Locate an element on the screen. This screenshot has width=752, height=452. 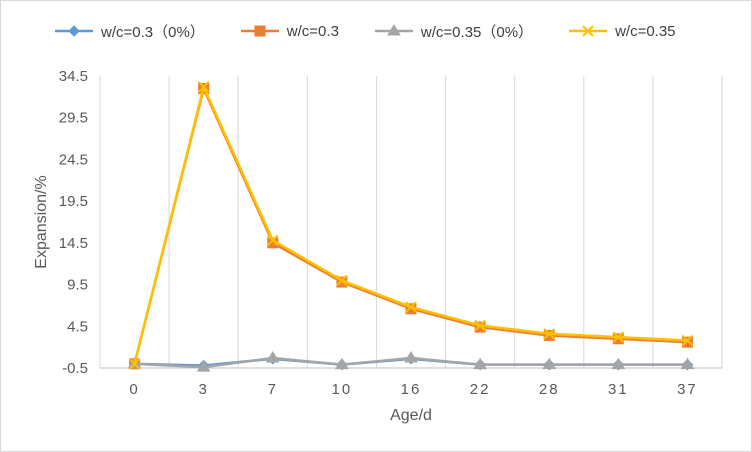
legend-marker-triangle is located at coordinates (394, 30).